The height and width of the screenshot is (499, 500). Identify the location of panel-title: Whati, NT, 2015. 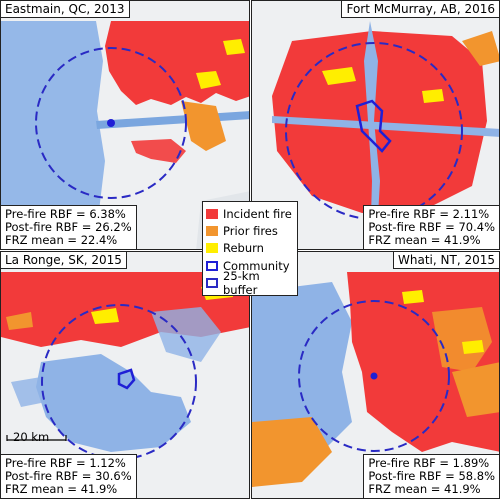
(446, 260).